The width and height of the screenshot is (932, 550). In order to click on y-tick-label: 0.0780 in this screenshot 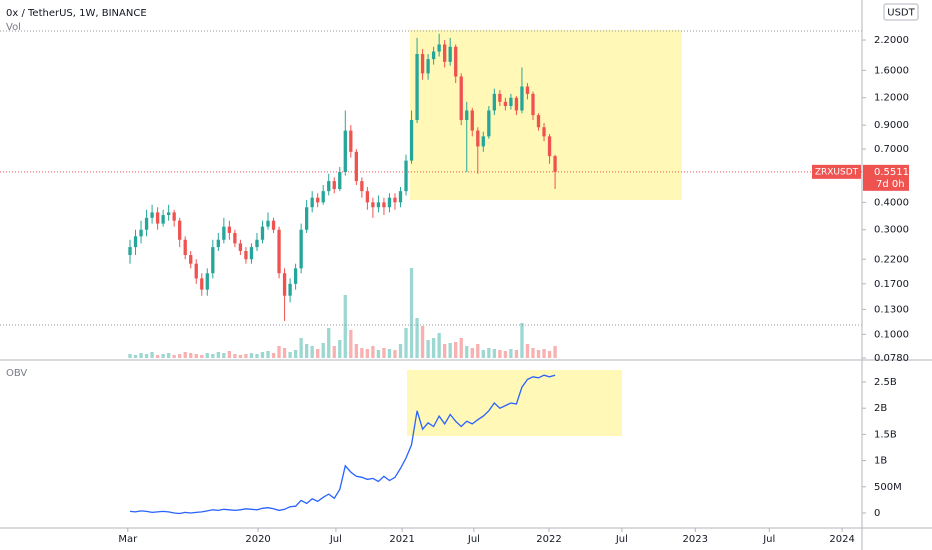, I will do `click(891, 358)`.